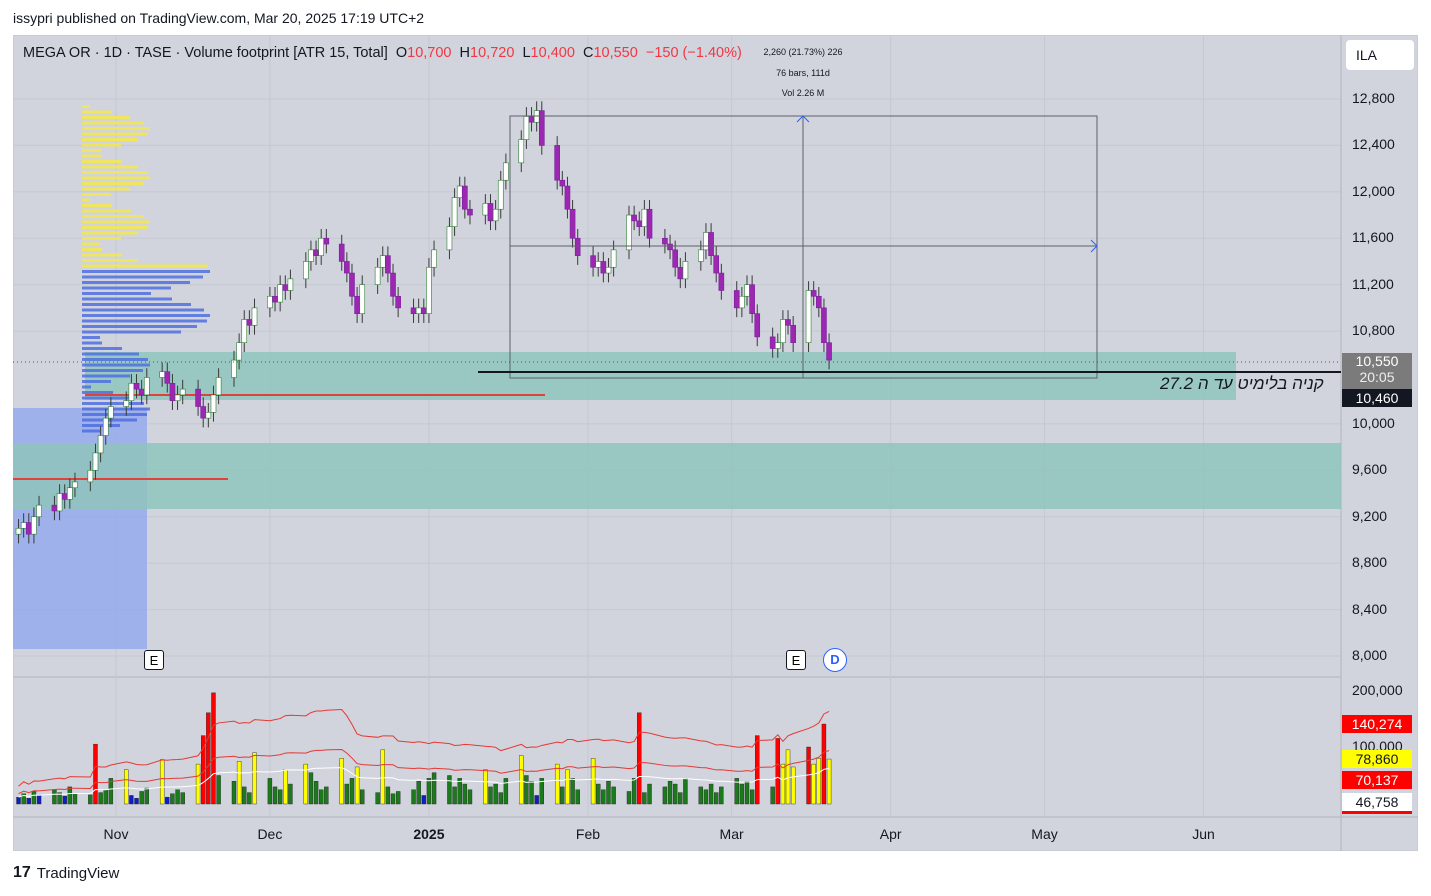  What do you see at coordinates (1242, 383) in the screenshot?
I see `annotation-text: קניה בלימיט עד ה 27.2` at bounding box center [1242, 383].